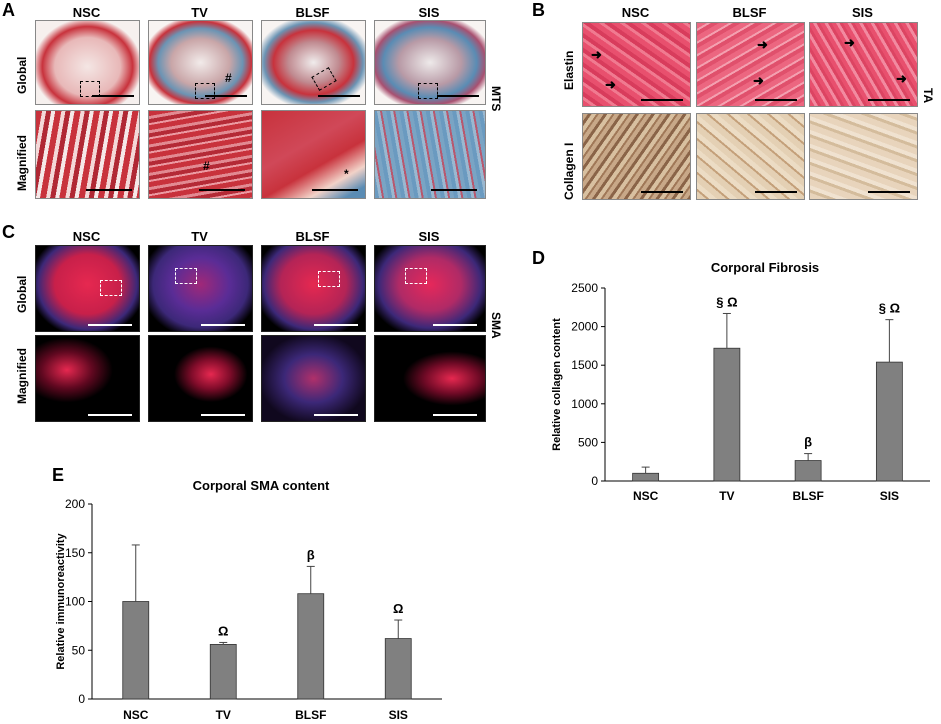 This screenshot has width=941, height=724. Describe the element at coordinates (430, 154) in the screenshot. I see `panel-a-sis-magnified-image` at that location.